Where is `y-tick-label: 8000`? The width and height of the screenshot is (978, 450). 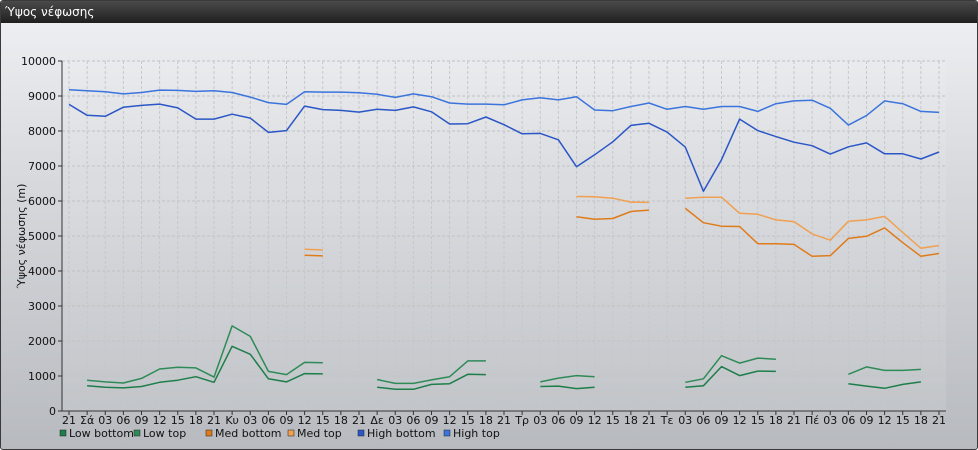 y-tick-label: 8000 is located at coordinates (42, 131).